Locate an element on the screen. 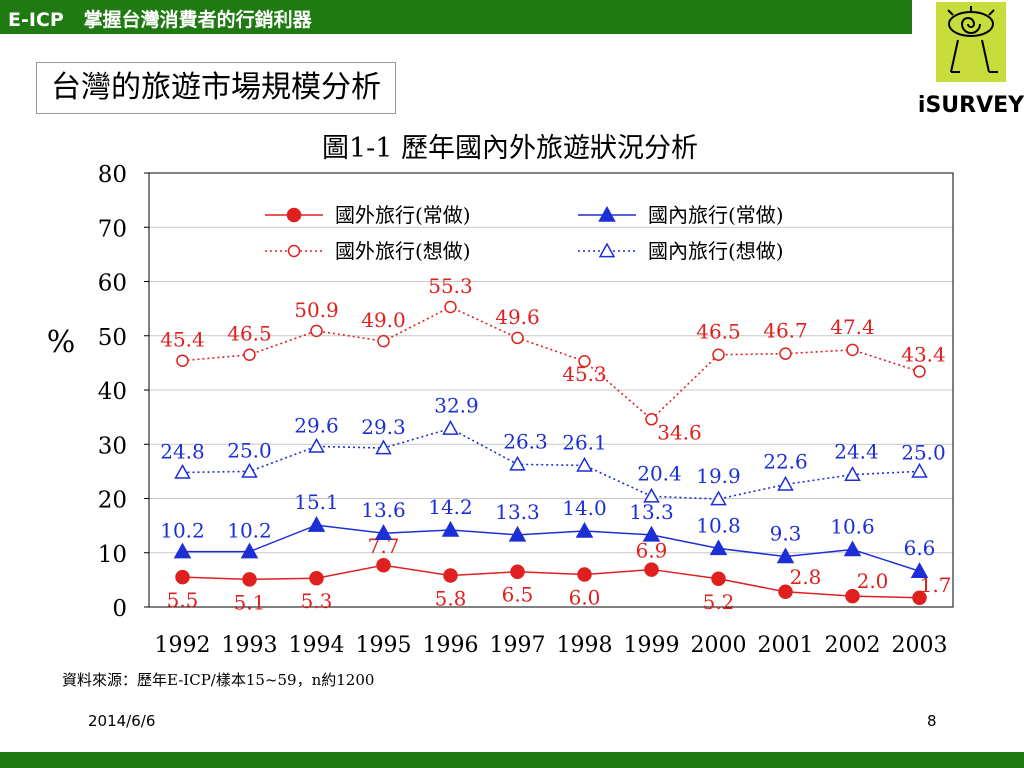 The height and width of the screenshot is (768, 1024). legend-item: 國外旅行(想做) is located at coordinates (368, 251).